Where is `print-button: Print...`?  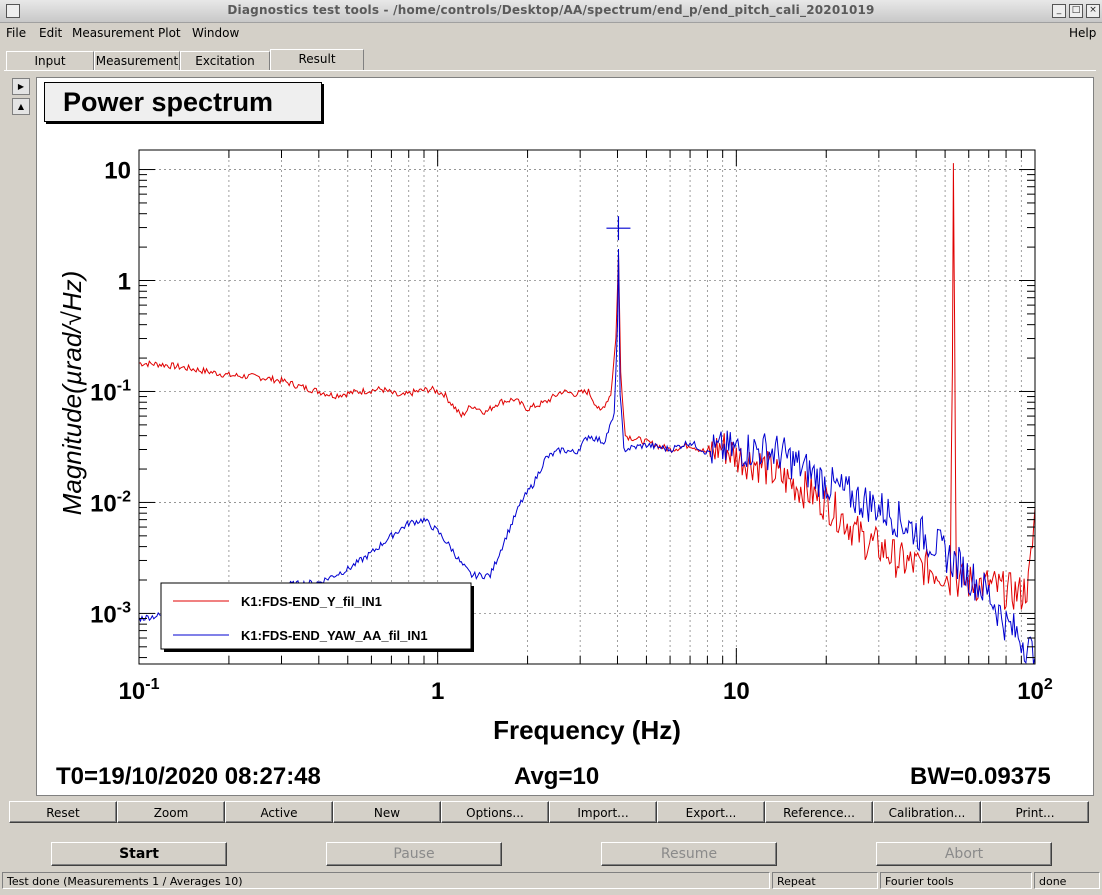 print-button: Print... is located at coordinates (1035, 812).